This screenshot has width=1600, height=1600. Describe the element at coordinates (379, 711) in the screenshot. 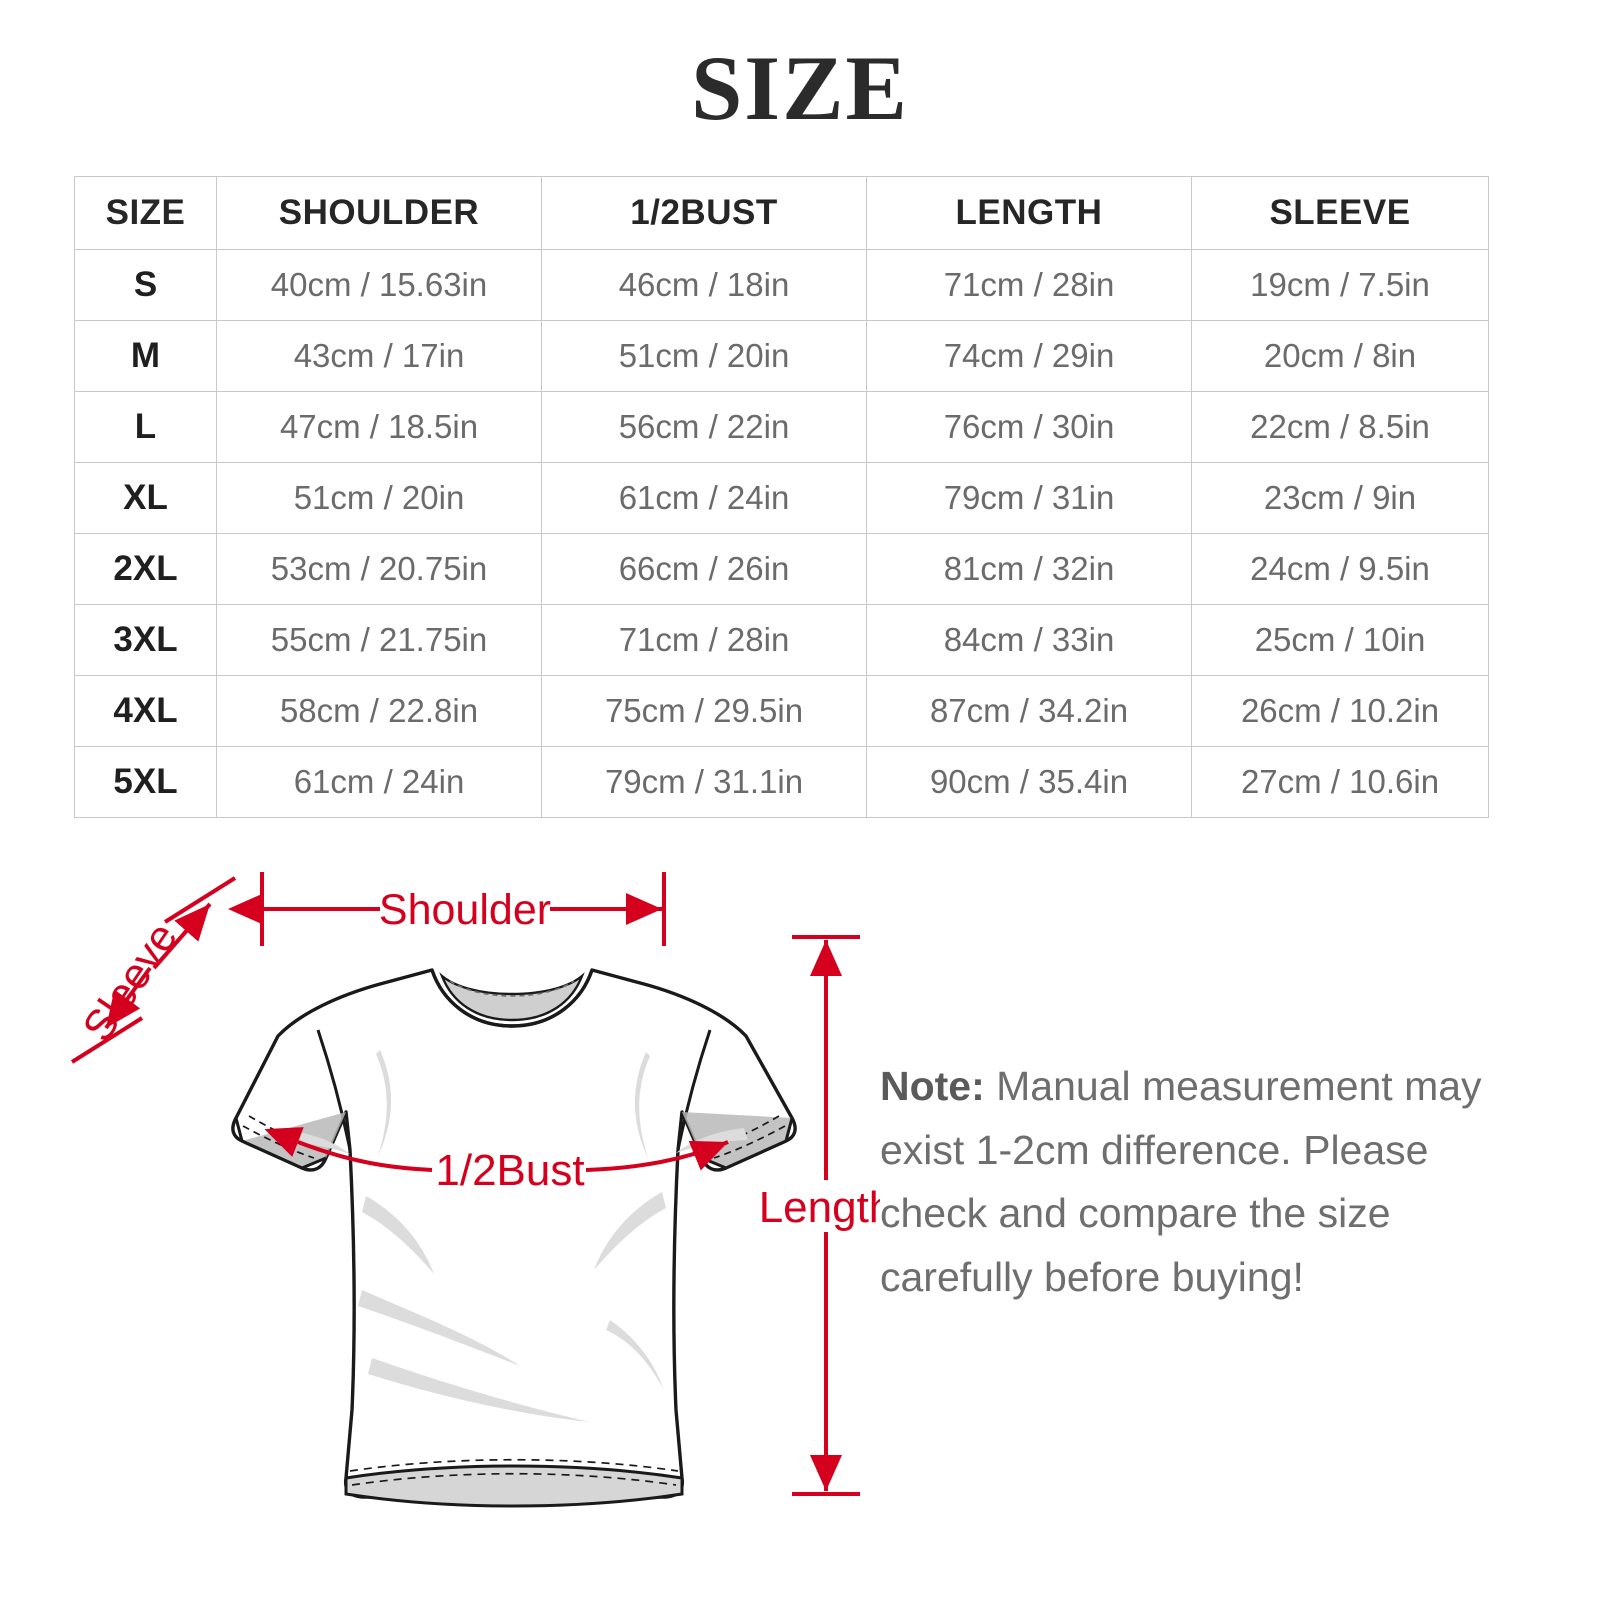

I see `cell-shoulder: 58cm / 22.8in` at that location.